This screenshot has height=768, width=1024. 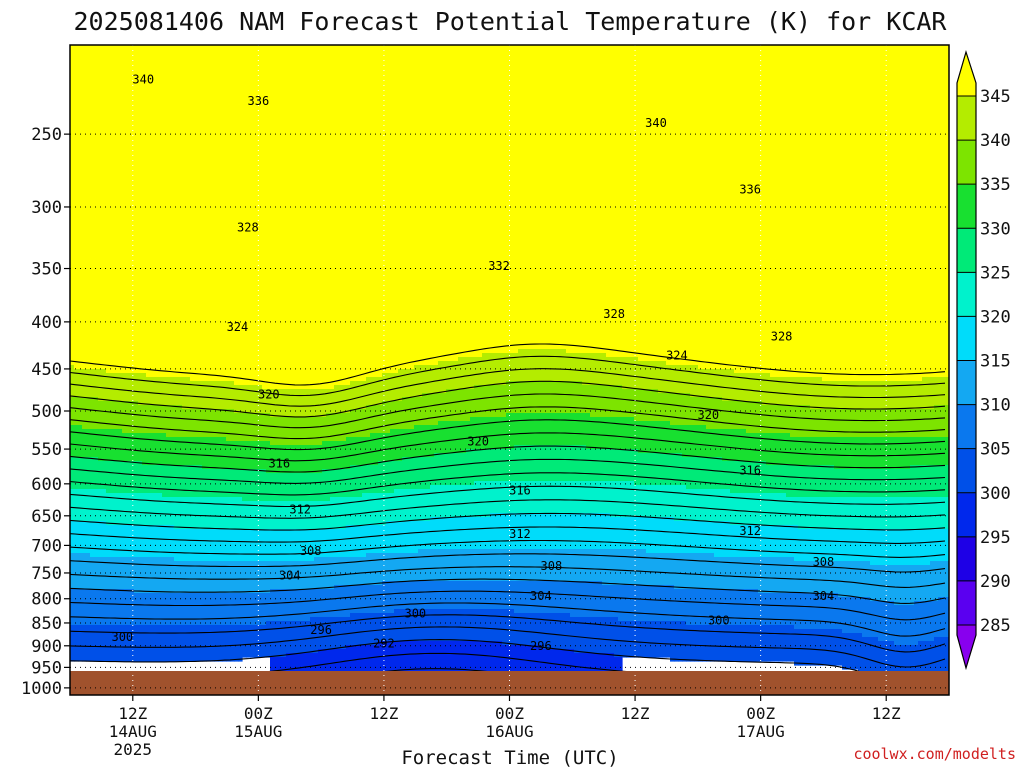 What do you see at coordinates (508, 447) in the screenshot?
I see `contour-line` at bounding box center [508, 447].